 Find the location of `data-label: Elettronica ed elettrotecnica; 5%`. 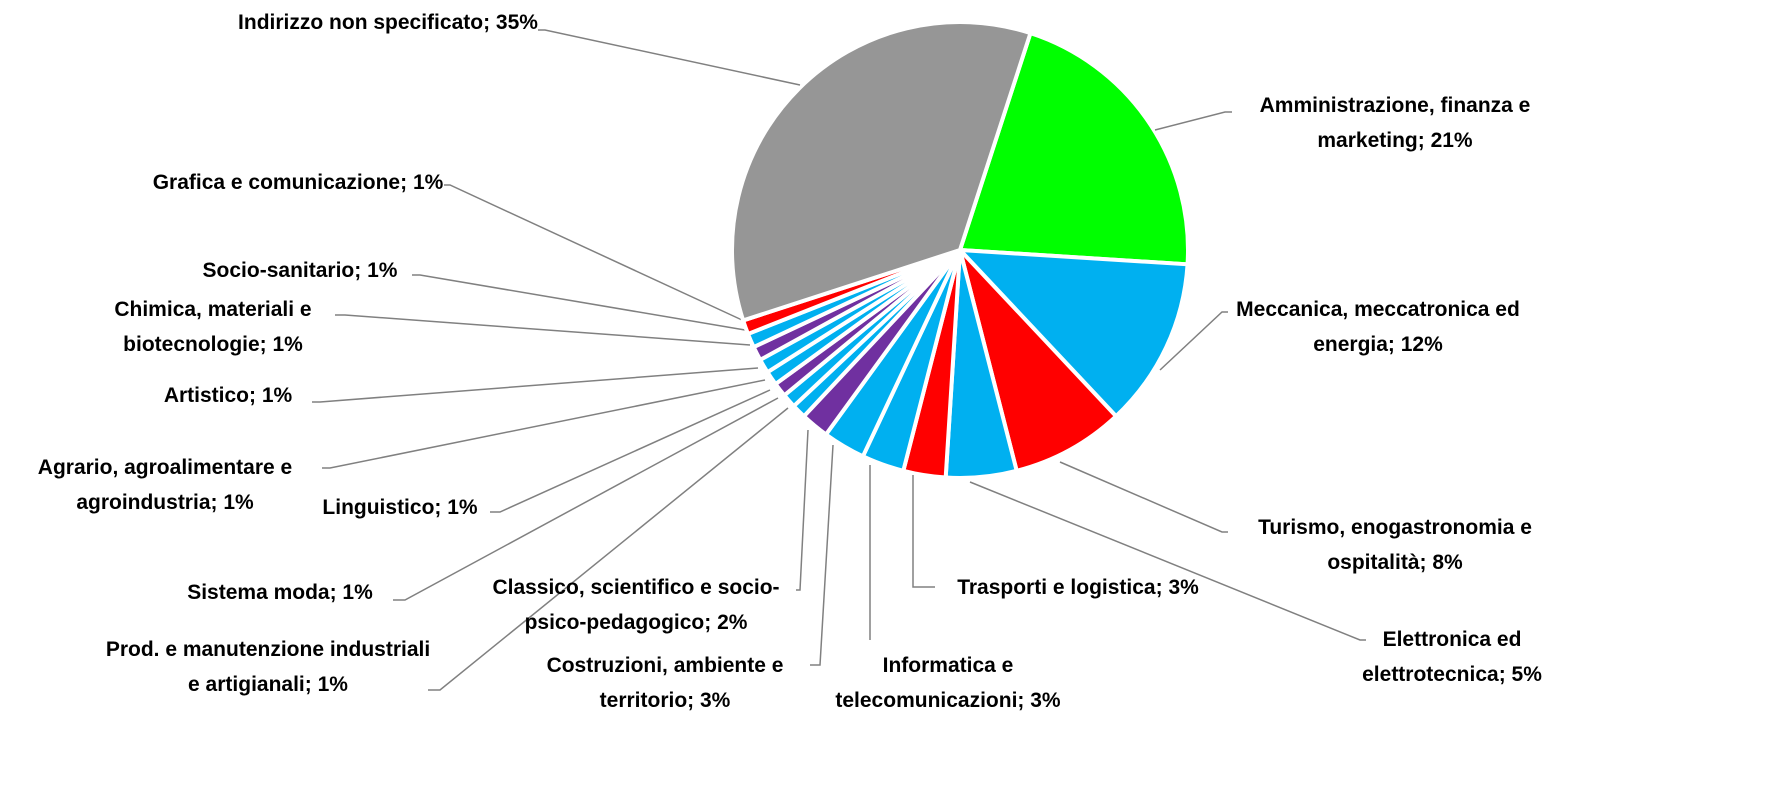

data-label: Elettronica ed elettrotecnica; 5% is located at coordinates (1452, 657).